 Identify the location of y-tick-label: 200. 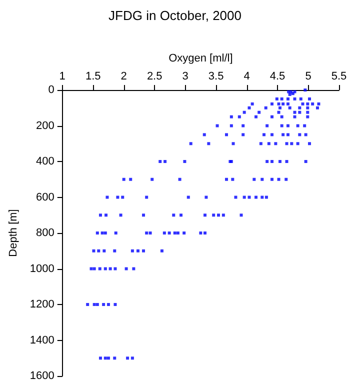
(45, 126).